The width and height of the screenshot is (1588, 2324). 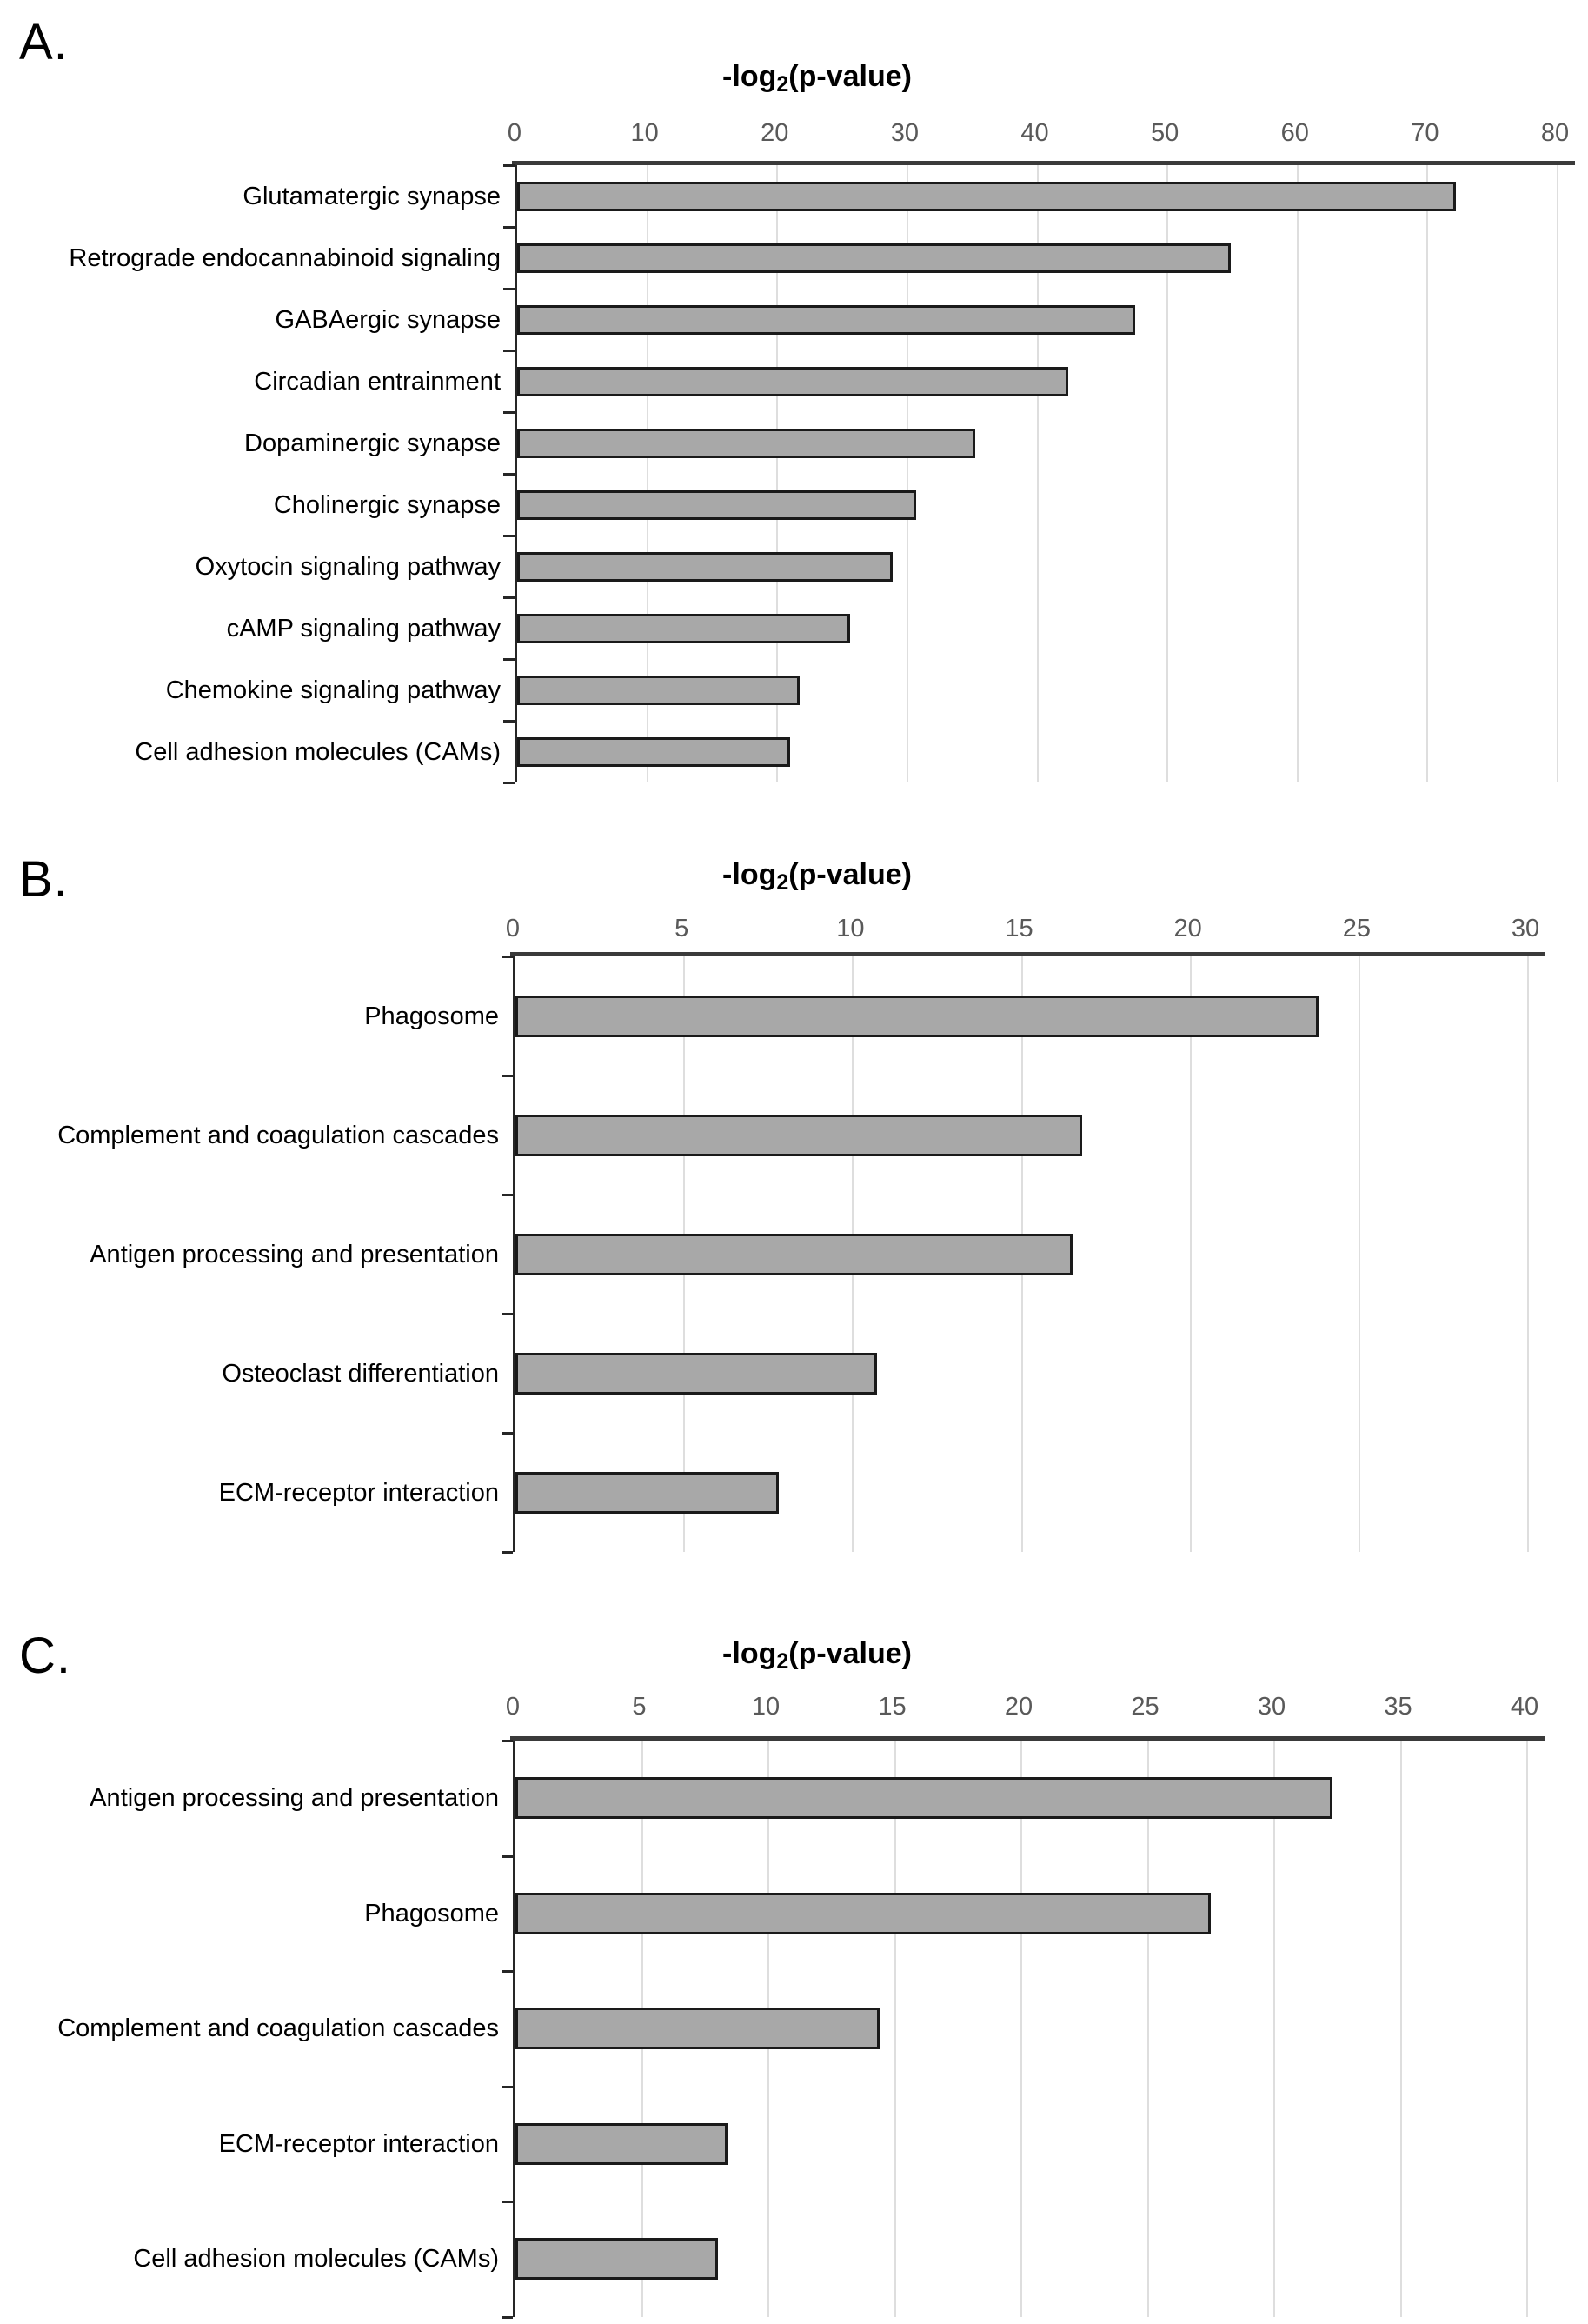 What do you see at coordinates (294, 1799) in the screenshot?
I see `category-label: Antigen processing and presentation` at bounding box center [294, 1799].